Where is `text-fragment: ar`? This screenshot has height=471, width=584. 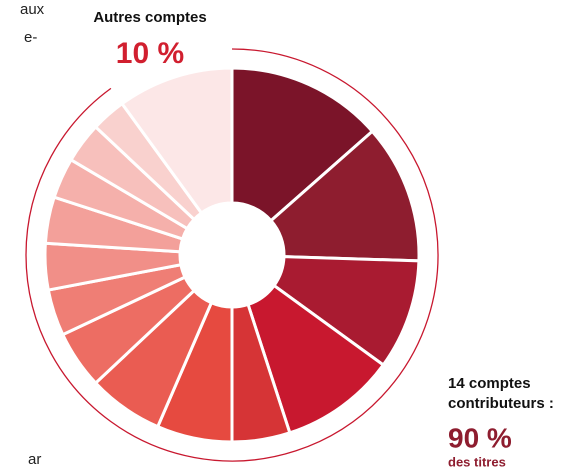
text-fragment: ar is located at coordinates (34, 459).